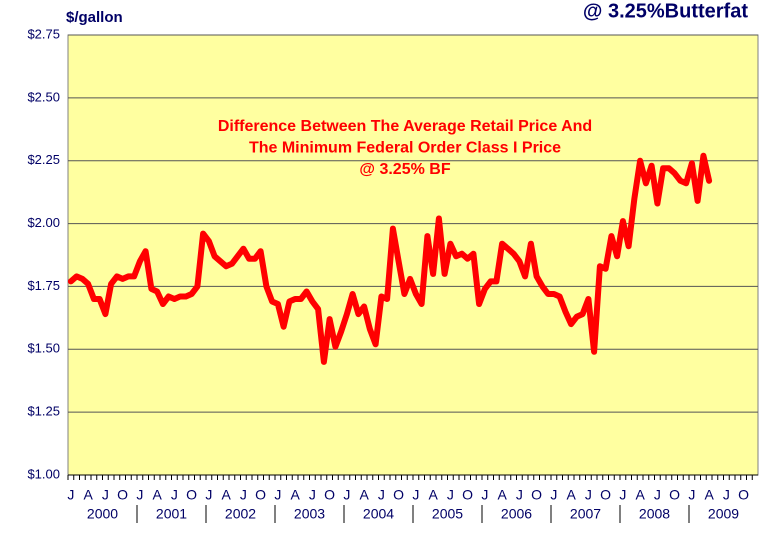 The image size is (770, 533). I want to click on year-label: 2006, so click(516, 514).